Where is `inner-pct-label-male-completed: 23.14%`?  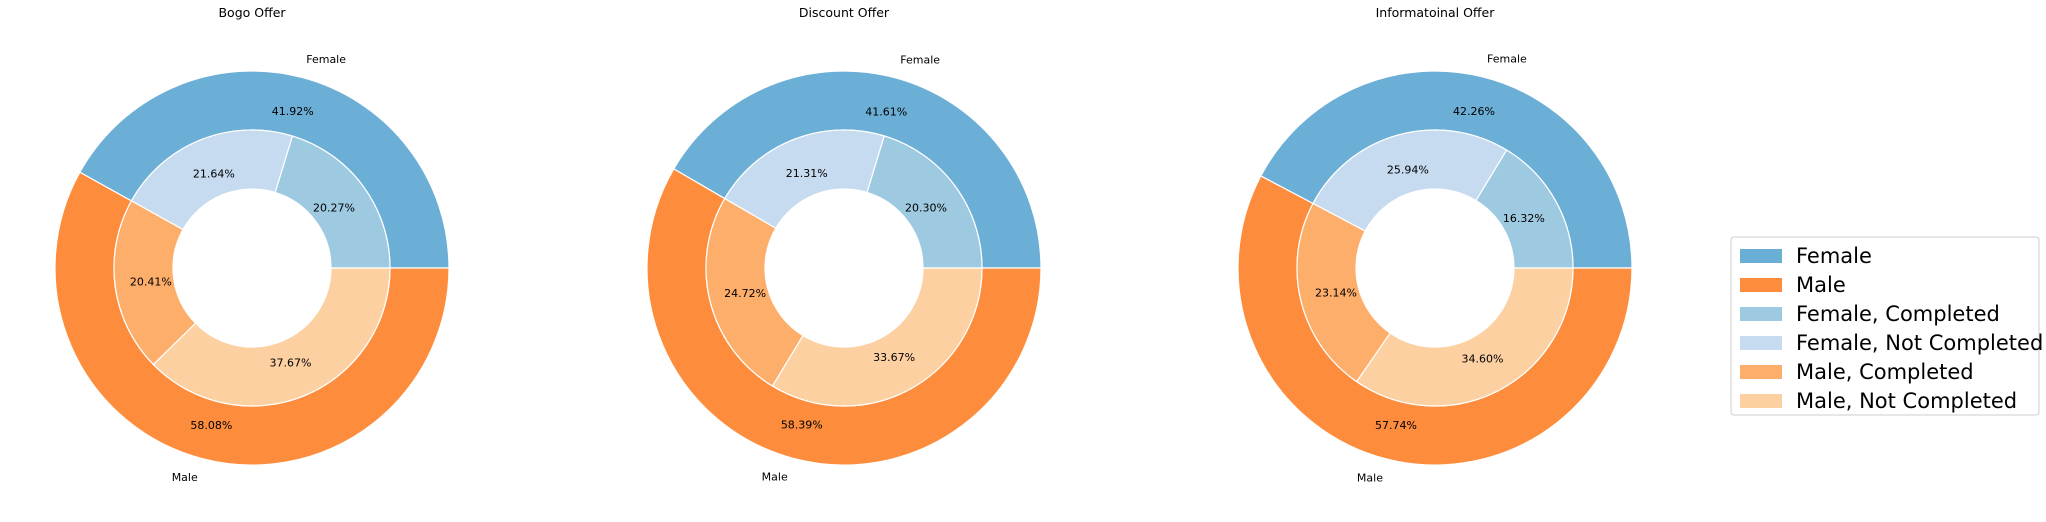
inner-pct-label-male-completed: 23.14% is located at coordinates (1336, 292).